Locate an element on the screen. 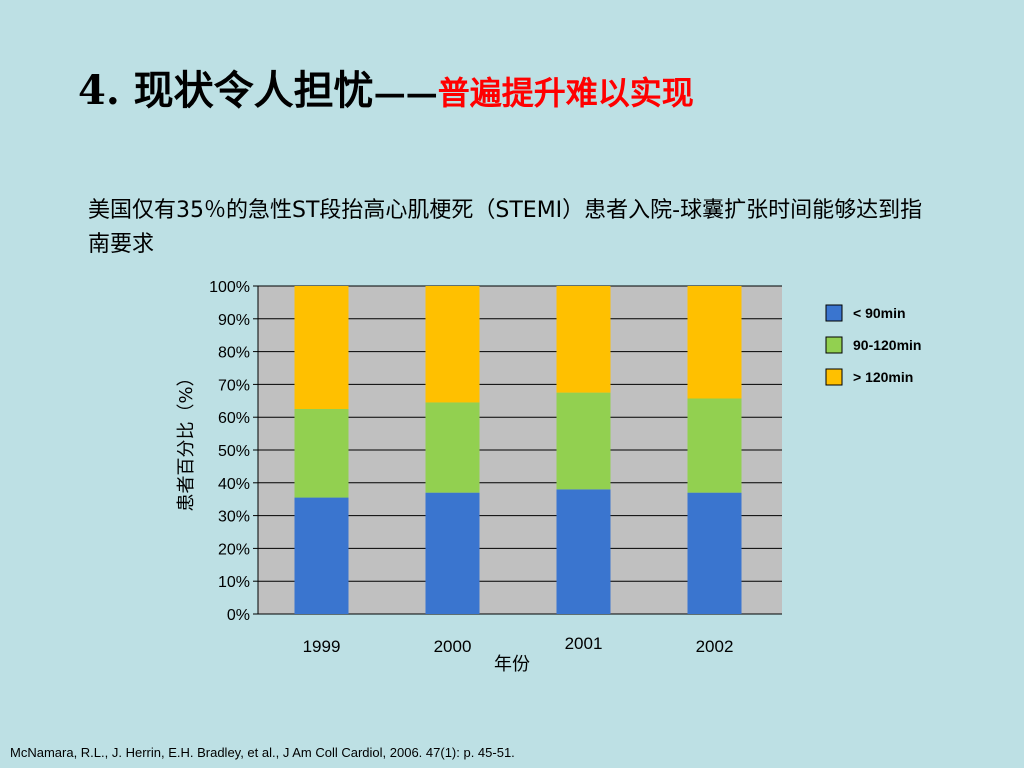  y-tick-label: 90% is located at coordinates (234, 320).